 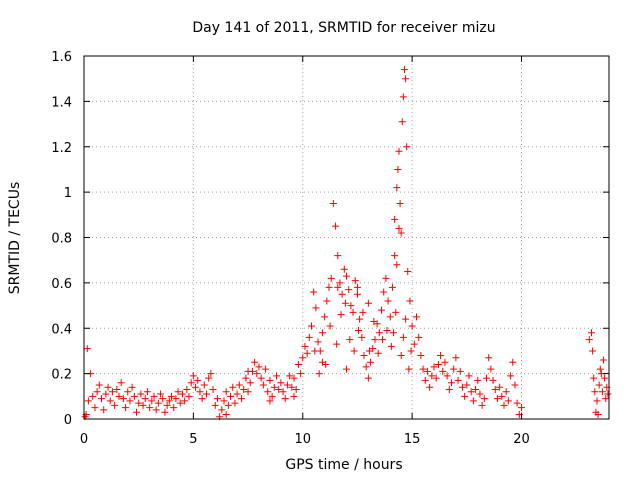 I want to click on x-tick-label: 10, so click(x=302, y=439).